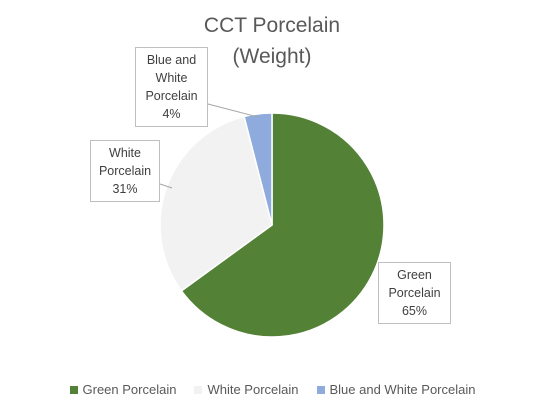 This screenshot has height=416, width=545. I want to click on legend-label: White Porcelain, so click(253, 389).